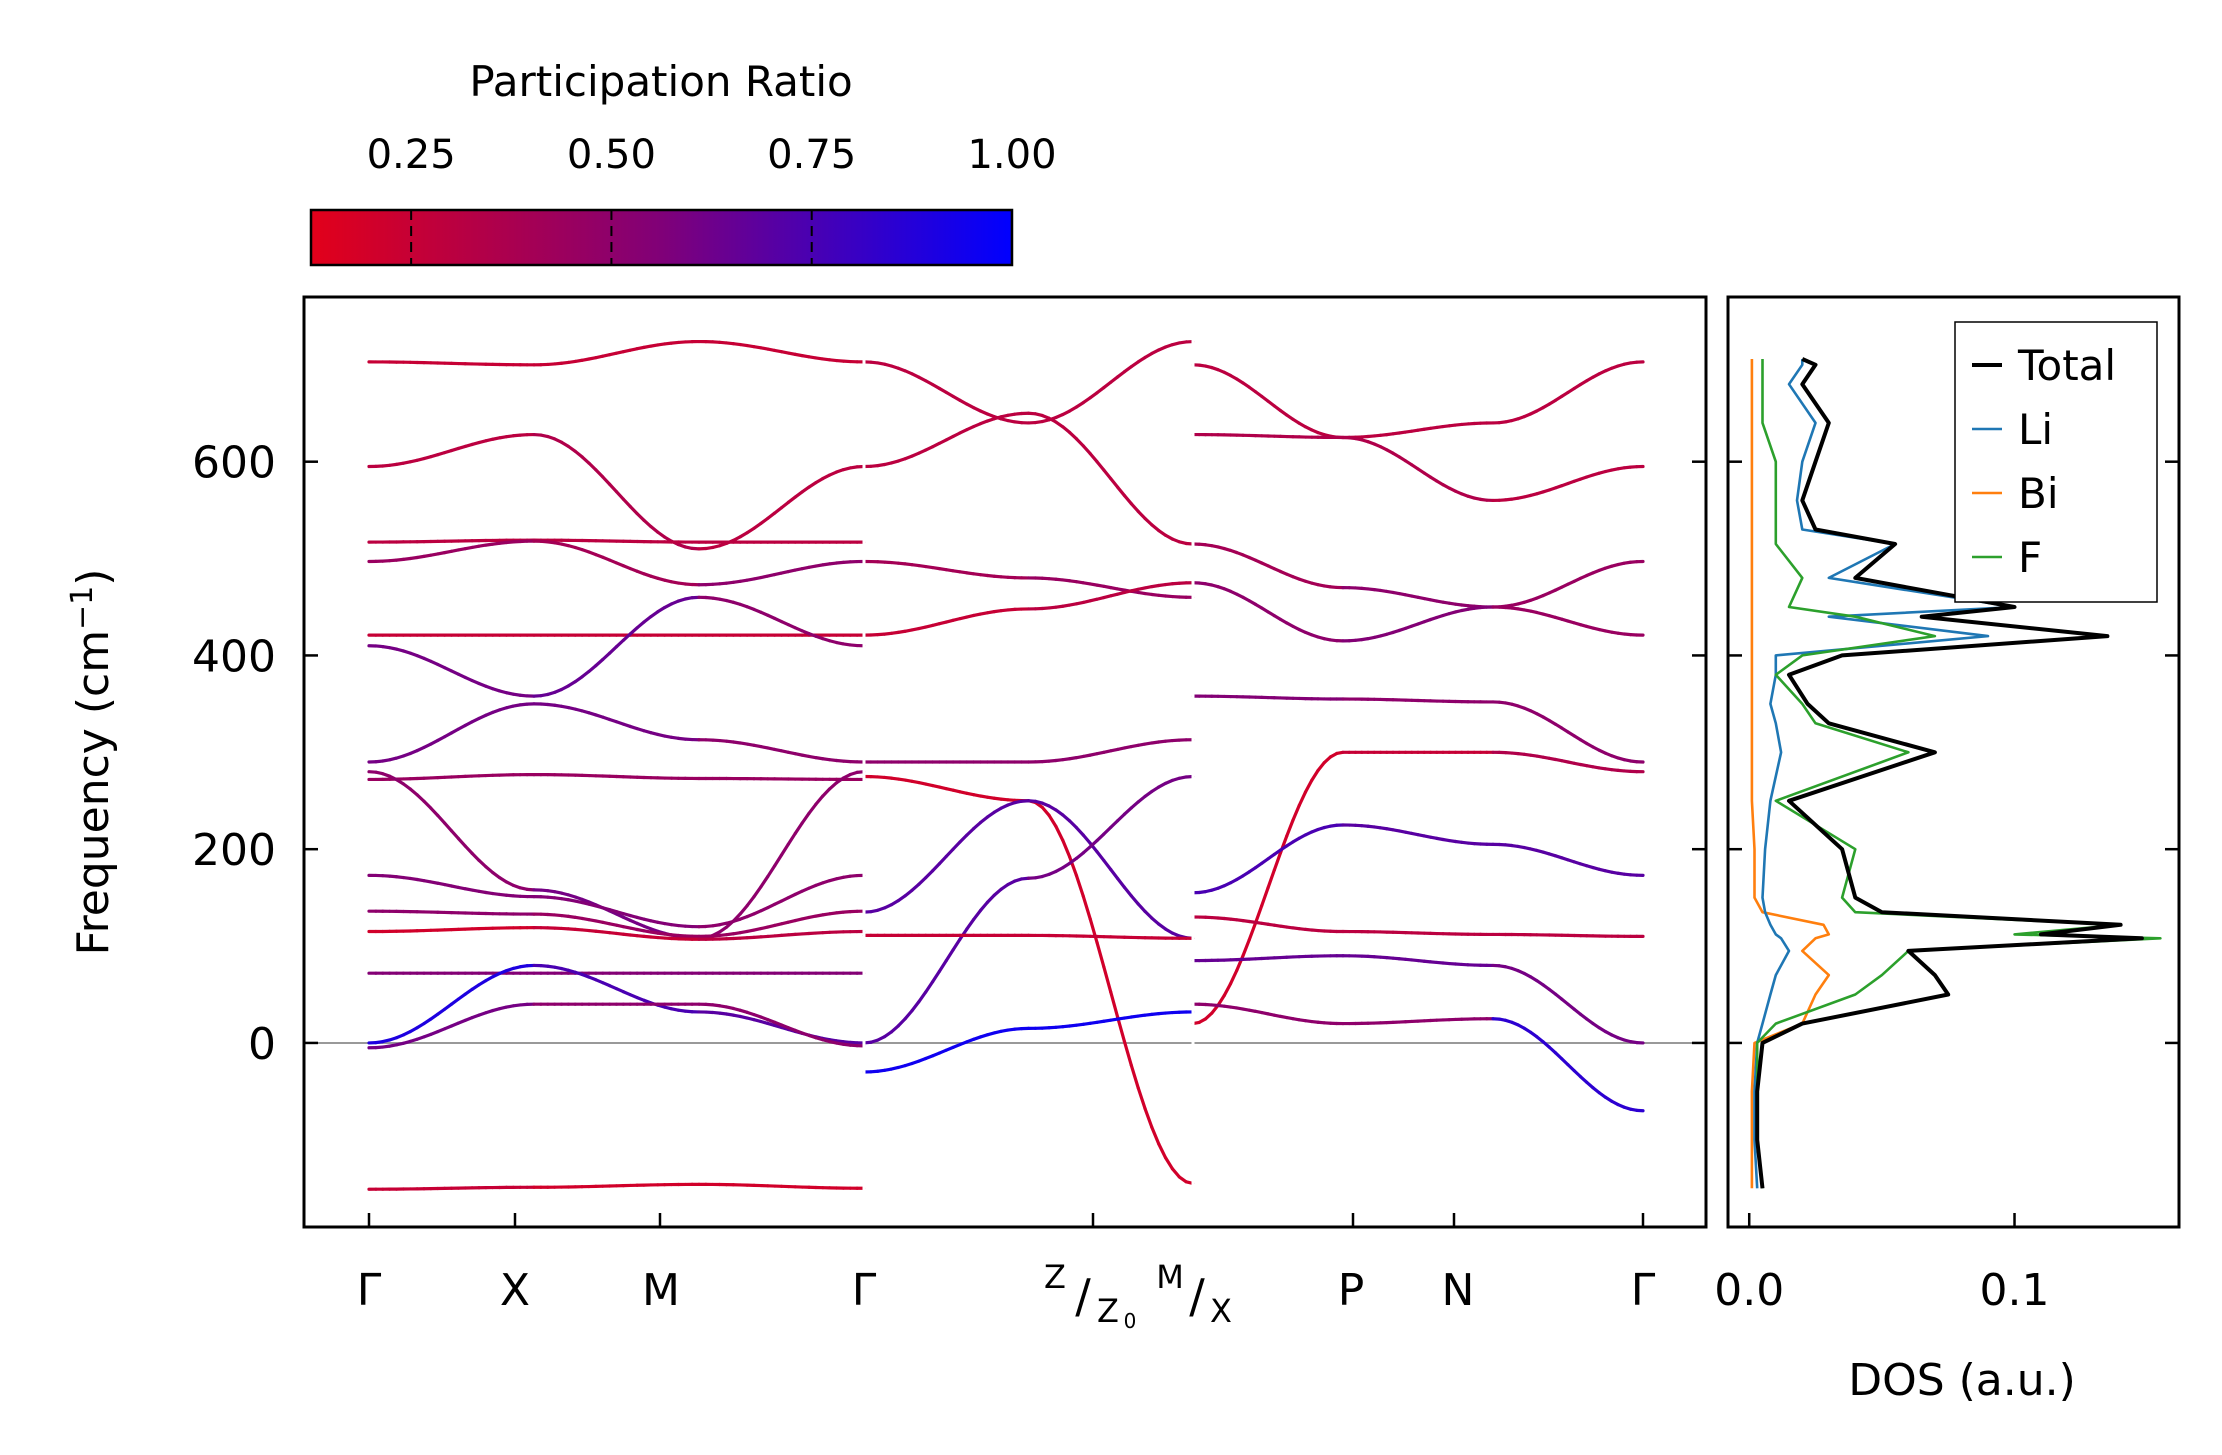  Describe the element at coordinates (1949, 773) in the screenshot. I see `dos-line-total` at that location.